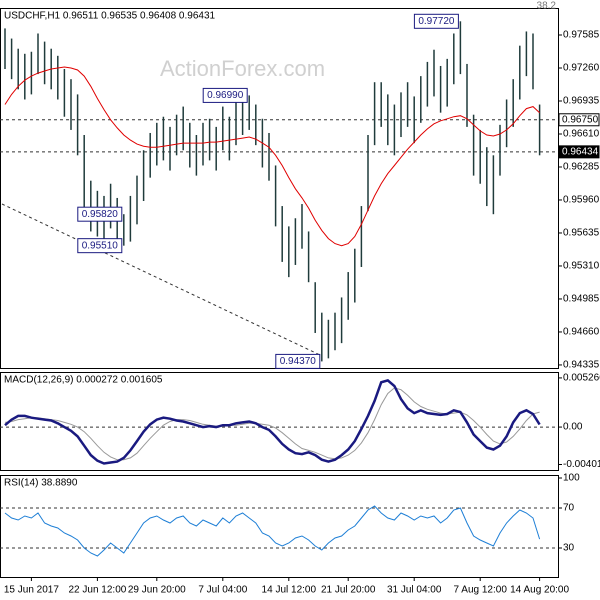 Image resolution: width=600 pixels, height=600 pixels. I want to click on annotation-label: 0.95820, so click(100, 214).